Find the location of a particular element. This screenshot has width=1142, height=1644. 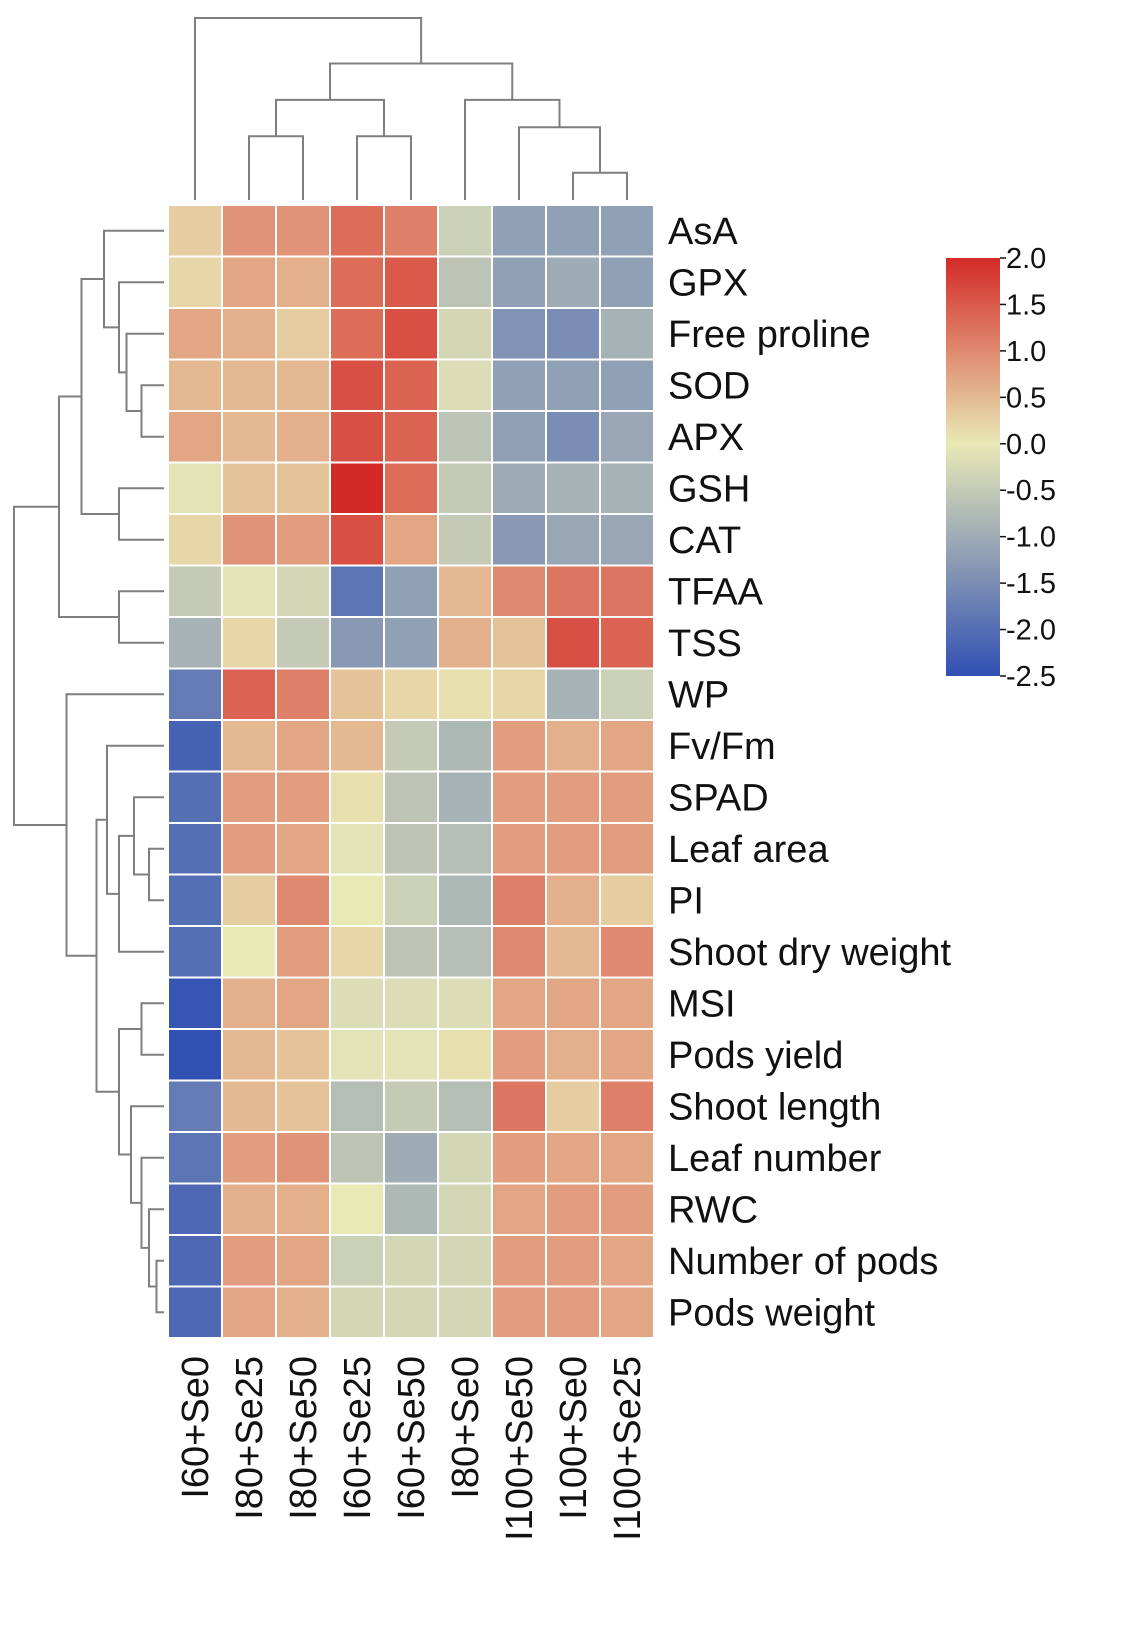

color-scale-tick-label: 0.0 is located at coordinates (1026, 445).